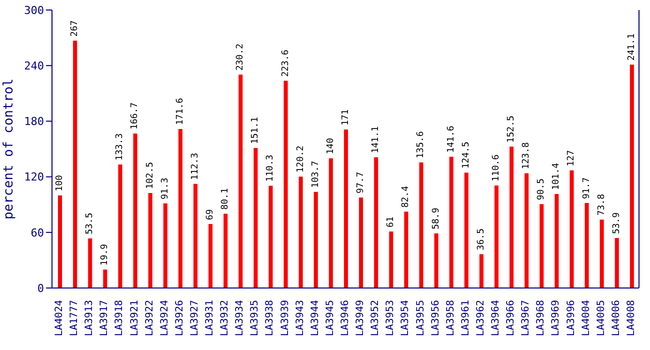 Image resolution: width=650 pixels, height=350 pixels. Describe the element at coordinates (34, 10) in the screenshot. I see `y-tick-label: 300` at that location.